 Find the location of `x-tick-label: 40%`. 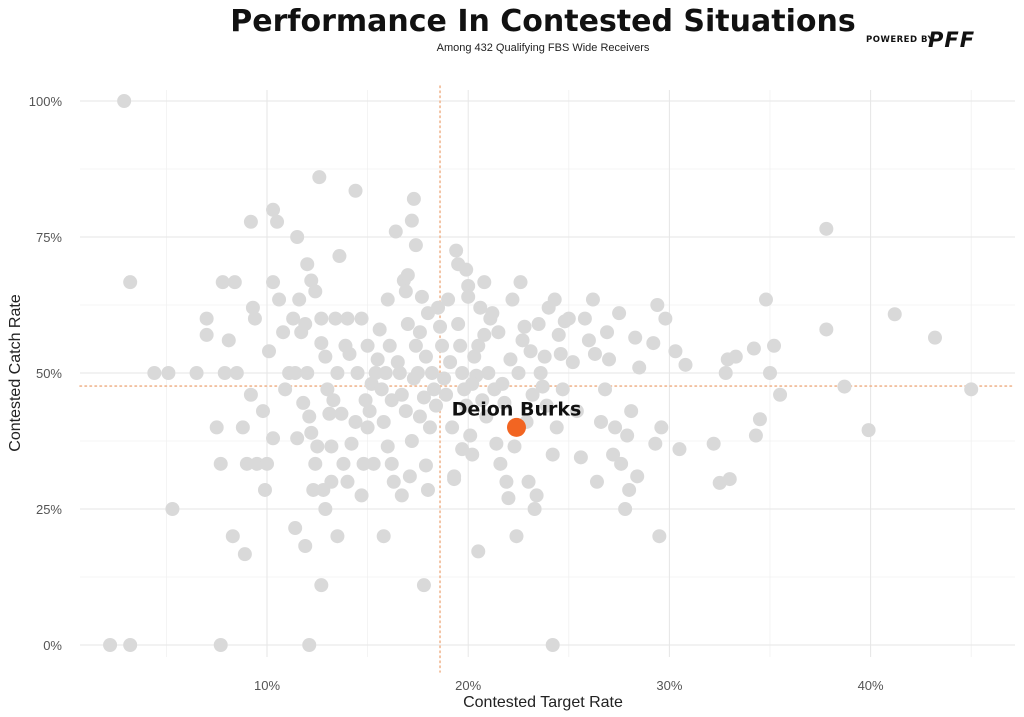

x-tick-label: 40% is located at coordinates (871, 685).